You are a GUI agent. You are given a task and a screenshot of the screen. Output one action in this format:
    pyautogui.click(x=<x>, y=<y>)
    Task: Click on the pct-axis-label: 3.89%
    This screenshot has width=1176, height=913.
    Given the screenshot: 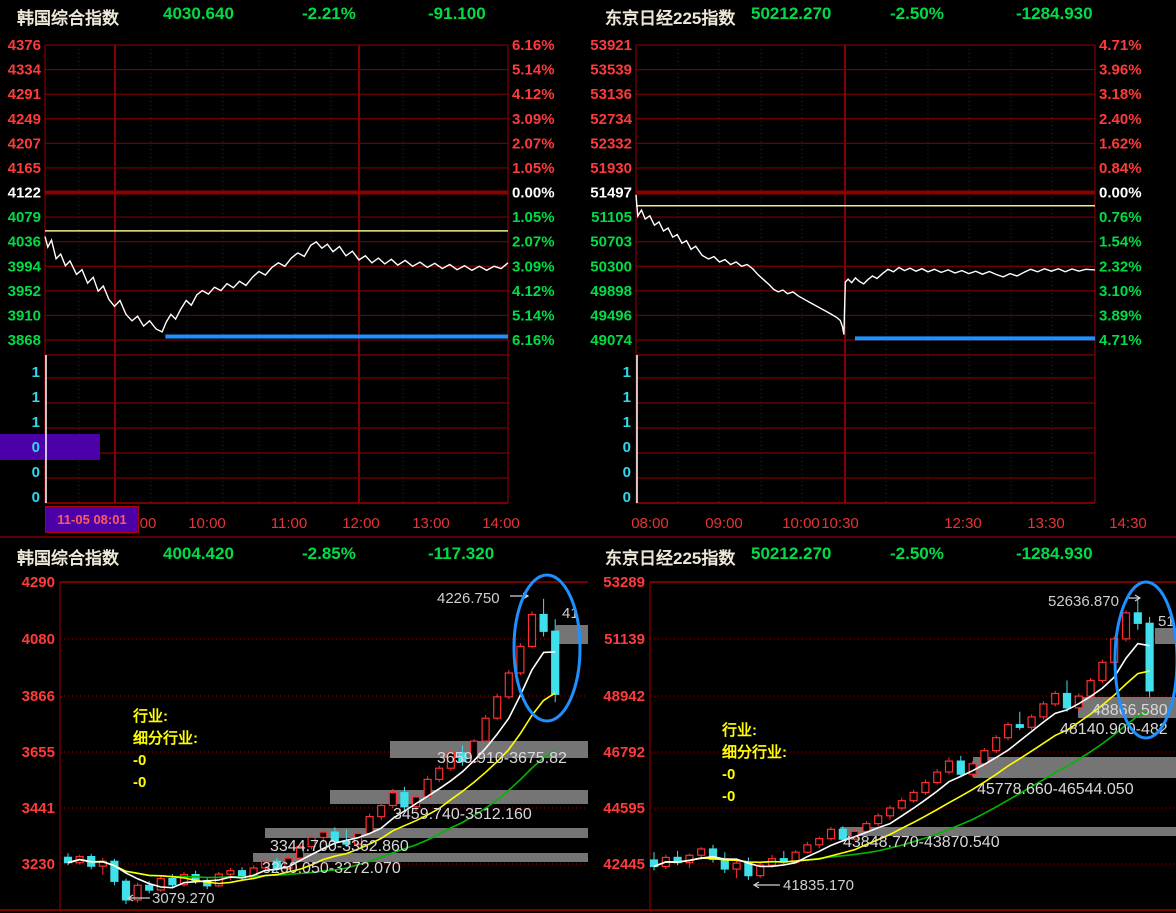 What is the action you would take?
    pyautogui.click(x=1120, y=315)
    